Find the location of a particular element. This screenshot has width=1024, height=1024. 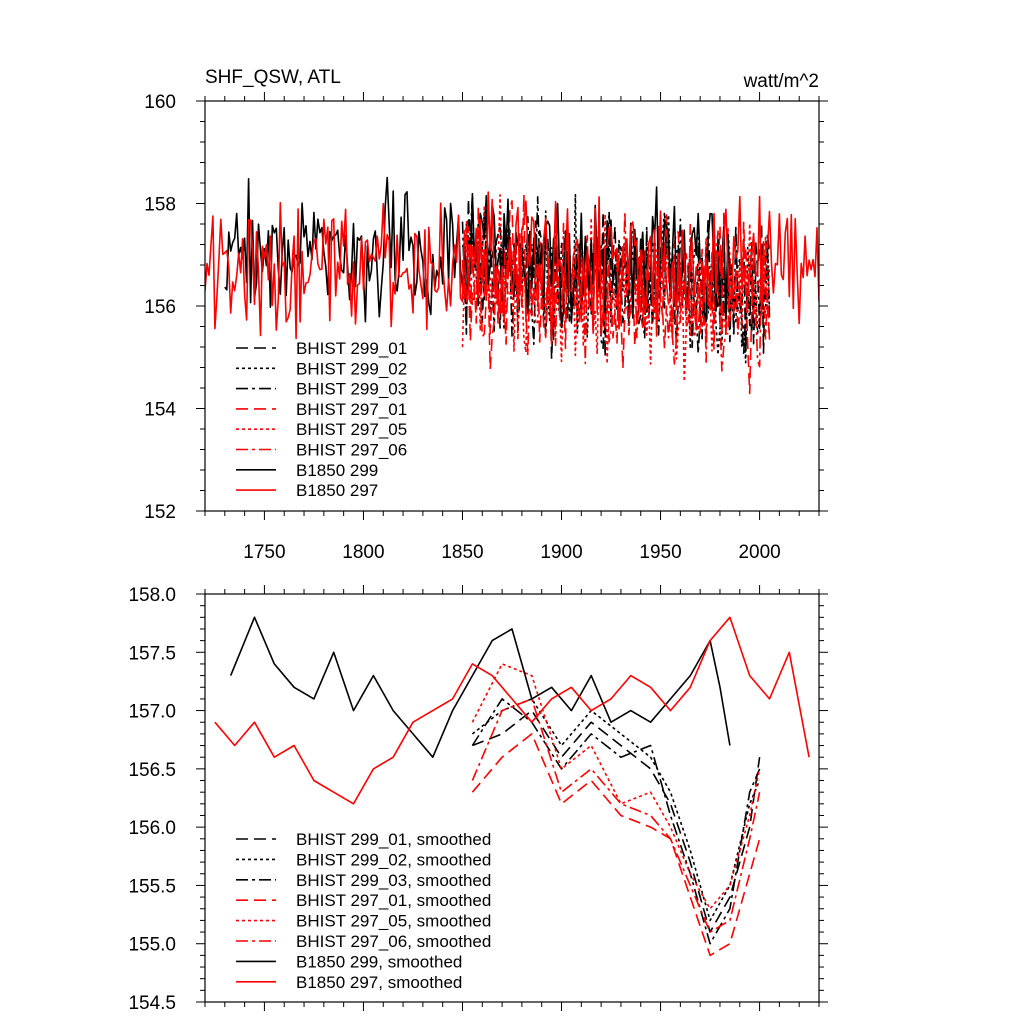

legend-label: B1850 297 is located at coordinates (337, 490).